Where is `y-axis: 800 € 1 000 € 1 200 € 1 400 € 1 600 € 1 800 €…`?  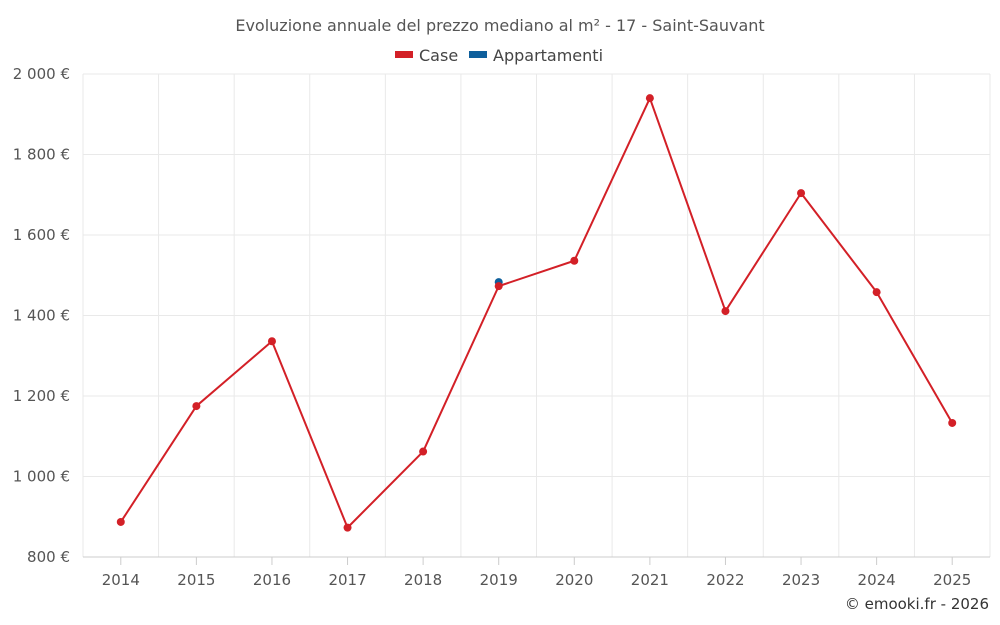 y-axis: 800 € 1 000 € 1 200 € 1 400 € 1 600 € 1 800 €… is located at coordinates (41, 315).